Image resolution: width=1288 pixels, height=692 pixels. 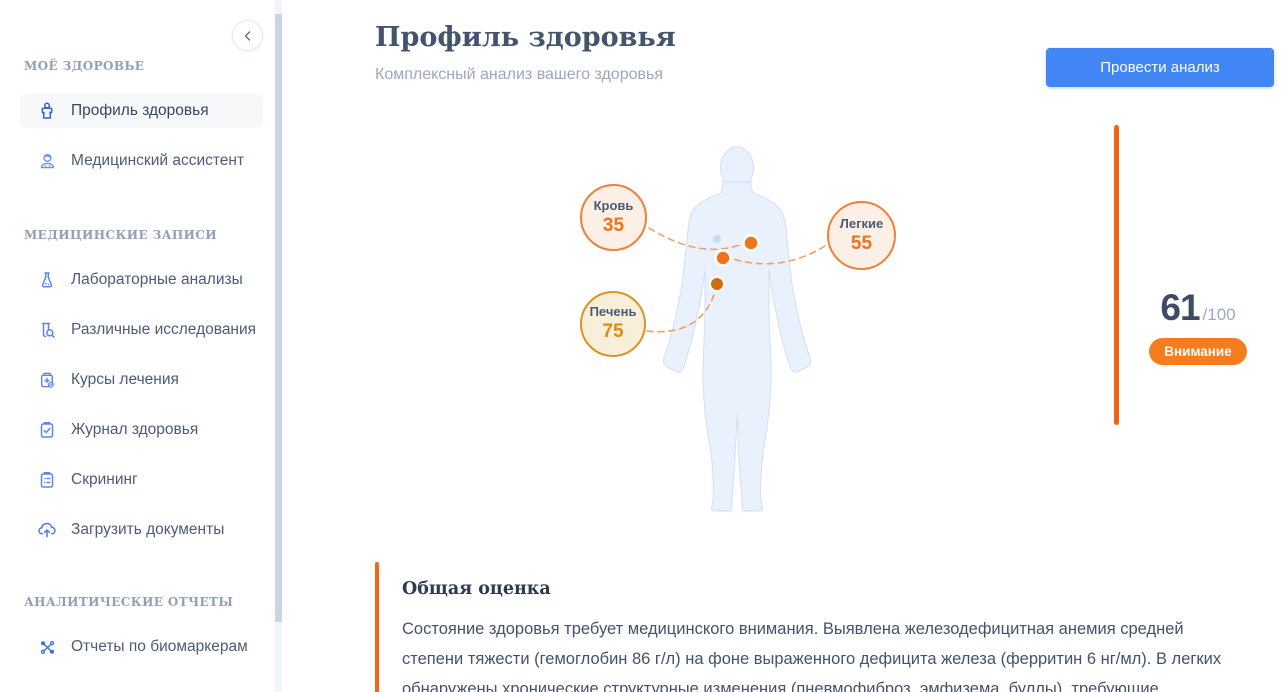 I want to click on organ-score: 75, so click(x=613, y=332).